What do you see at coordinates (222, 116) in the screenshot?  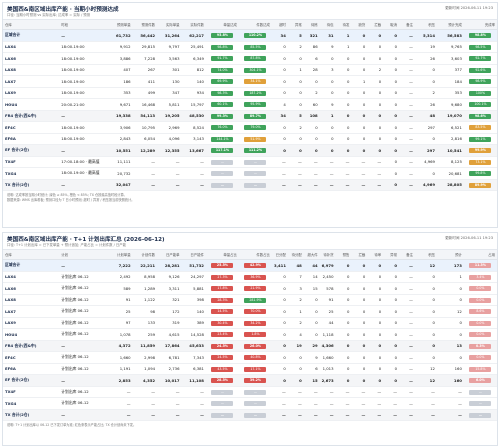 I see `bar-cell: 99.3%` at bounding box center [222, 116].